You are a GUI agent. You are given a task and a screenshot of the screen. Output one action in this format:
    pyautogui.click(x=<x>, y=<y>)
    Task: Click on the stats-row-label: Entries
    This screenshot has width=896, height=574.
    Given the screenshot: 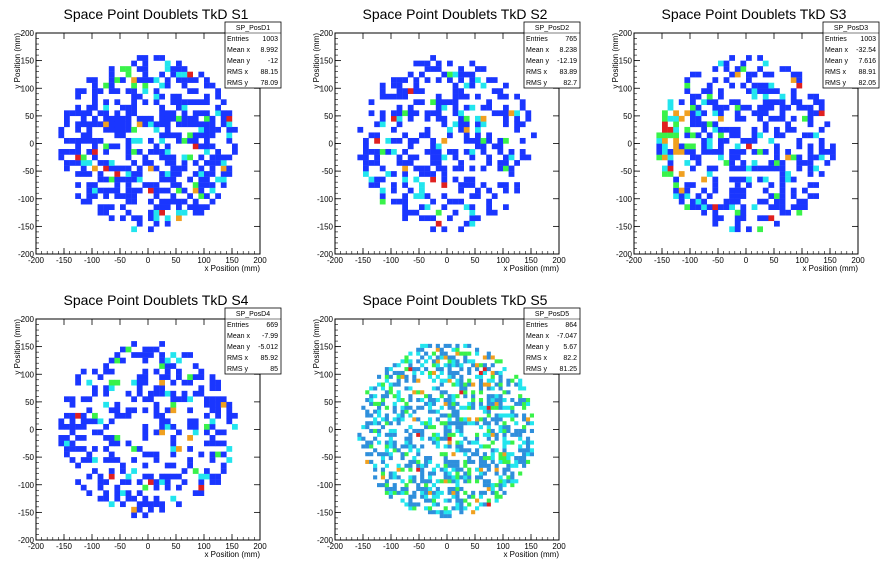 What is the action you would take?
    pyautogui.click(x=537, y=325)
    